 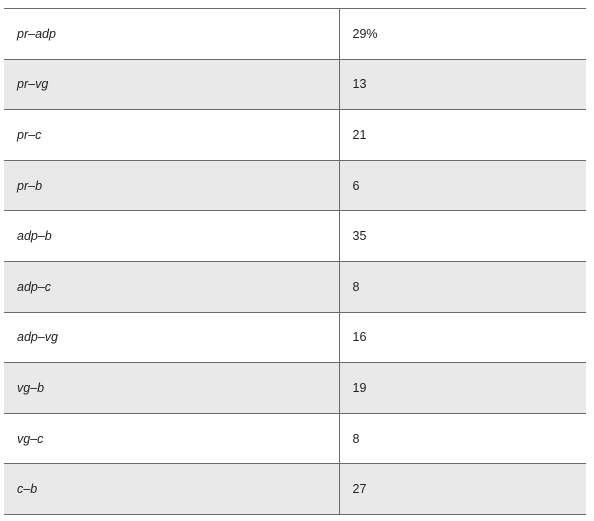 What do you see at coordinates (172, 337) in the screenshot?
I see `pair-cell: adp–vg` at bounding box center [172, 337].